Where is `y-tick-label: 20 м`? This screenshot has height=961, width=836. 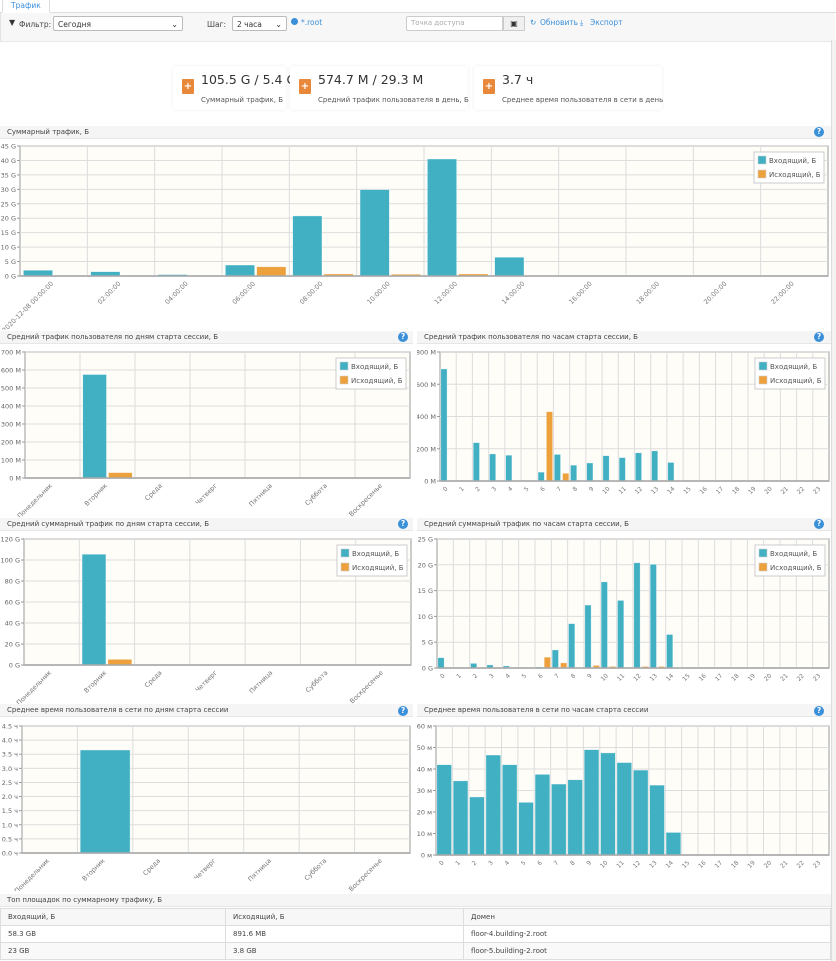
y-tick-label: 20 м is located at coordinates (424, 813).